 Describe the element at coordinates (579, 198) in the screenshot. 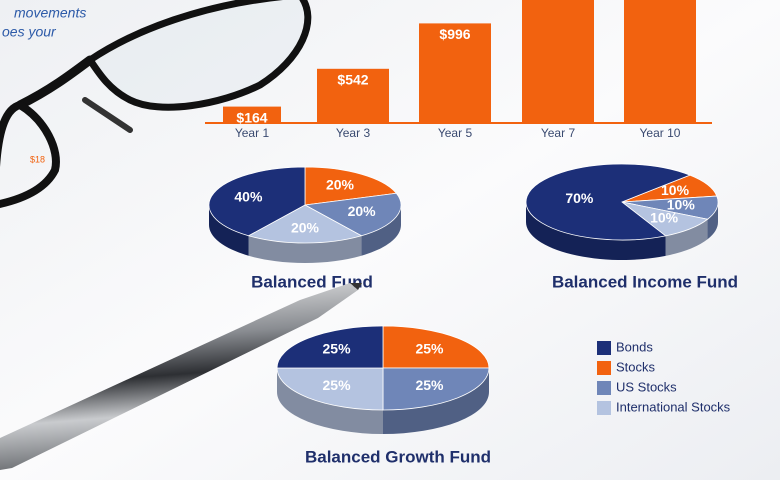

I see `data-label: 70%` at that location.